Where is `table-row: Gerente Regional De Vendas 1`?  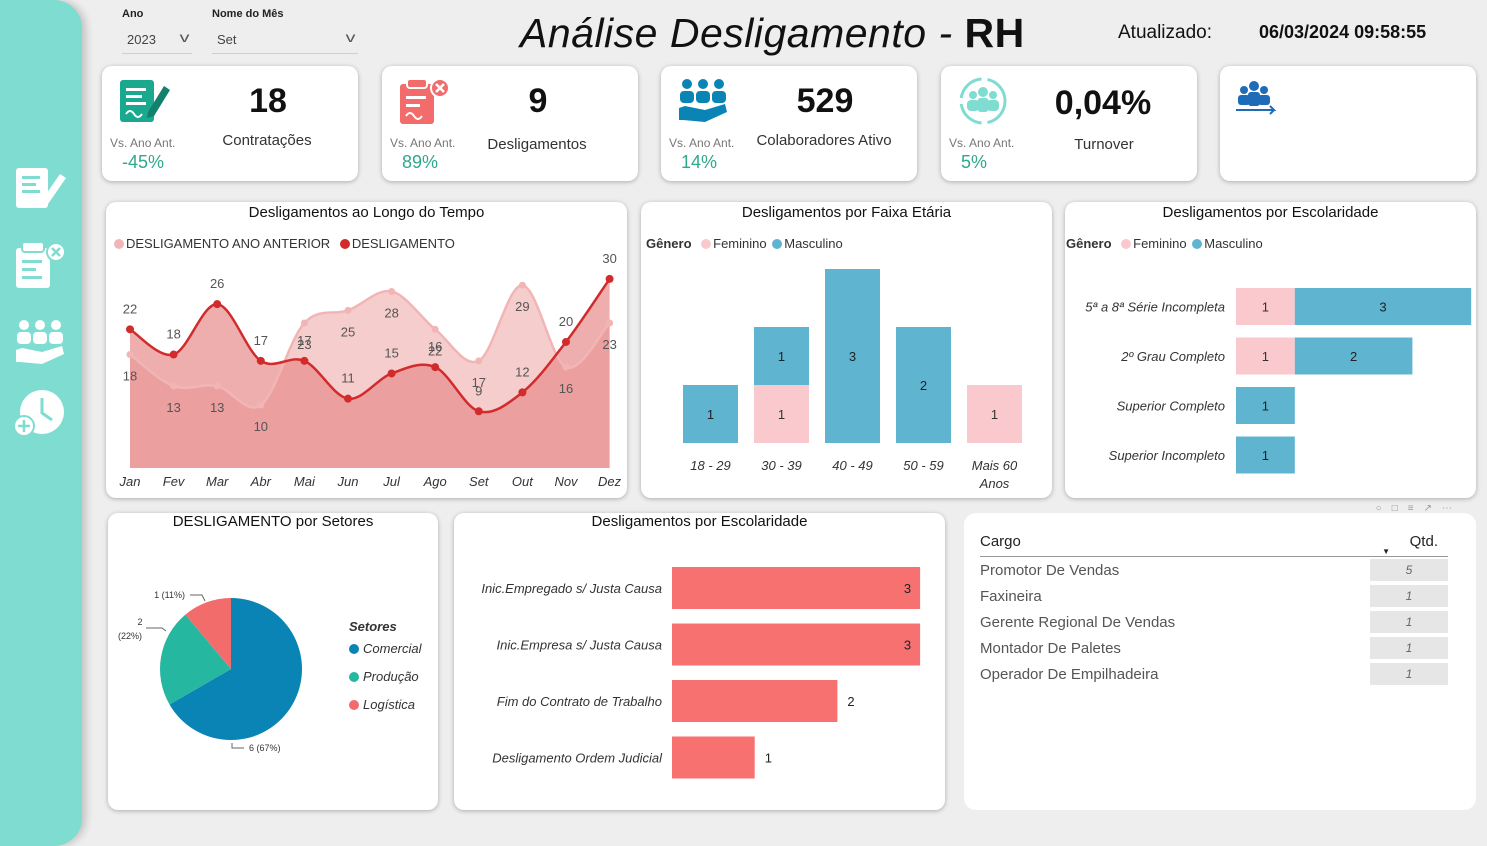
table-row: Gerente Regional De Vendas 1 is located at coordinates (1214, 622).